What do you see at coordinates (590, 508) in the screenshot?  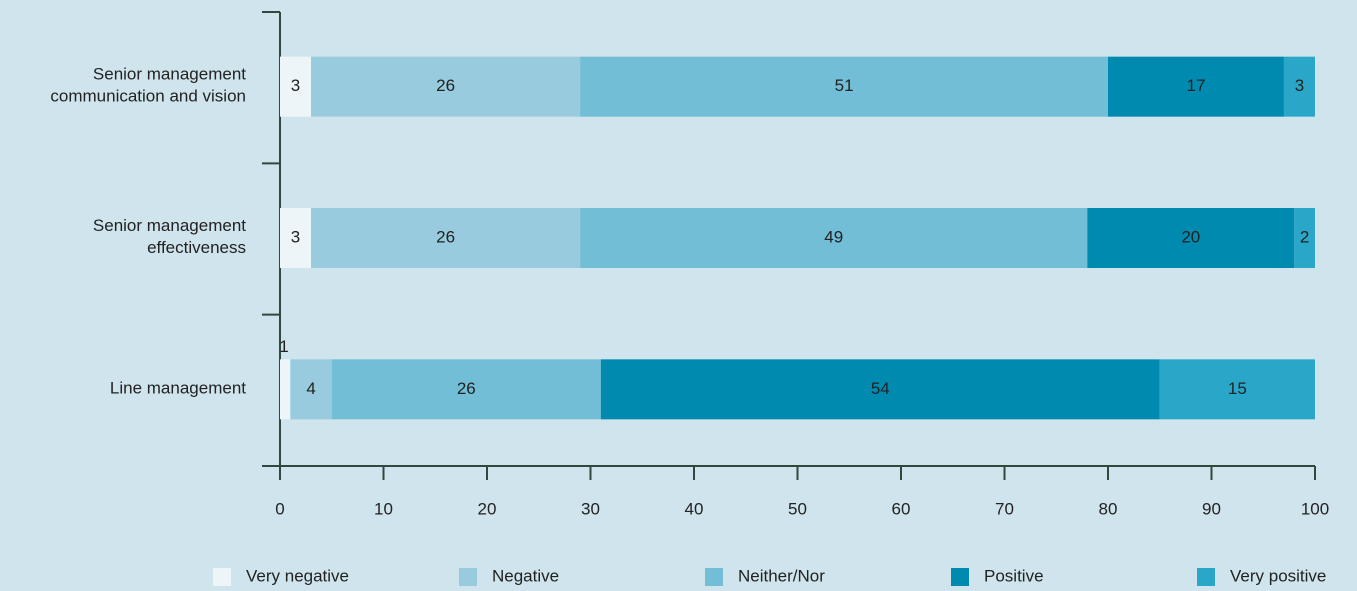 I see `x-tick-label: 30` at bounding box center [590, 508].